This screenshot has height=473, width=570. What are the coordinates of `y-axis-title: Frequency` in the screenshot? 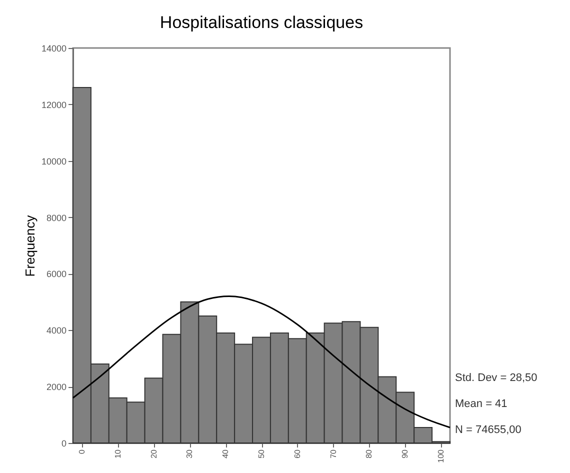 It's located at (30, 245).